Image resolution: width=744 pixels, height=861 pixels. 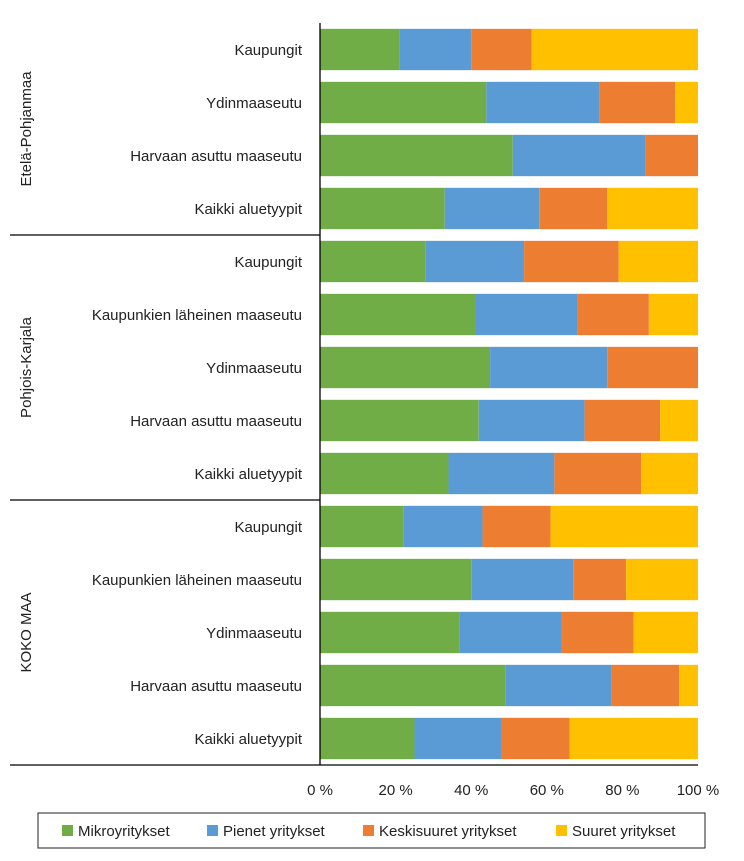 I want to click on category-label-14: Kaikki aluetyypit, so click(x=248, y=739).